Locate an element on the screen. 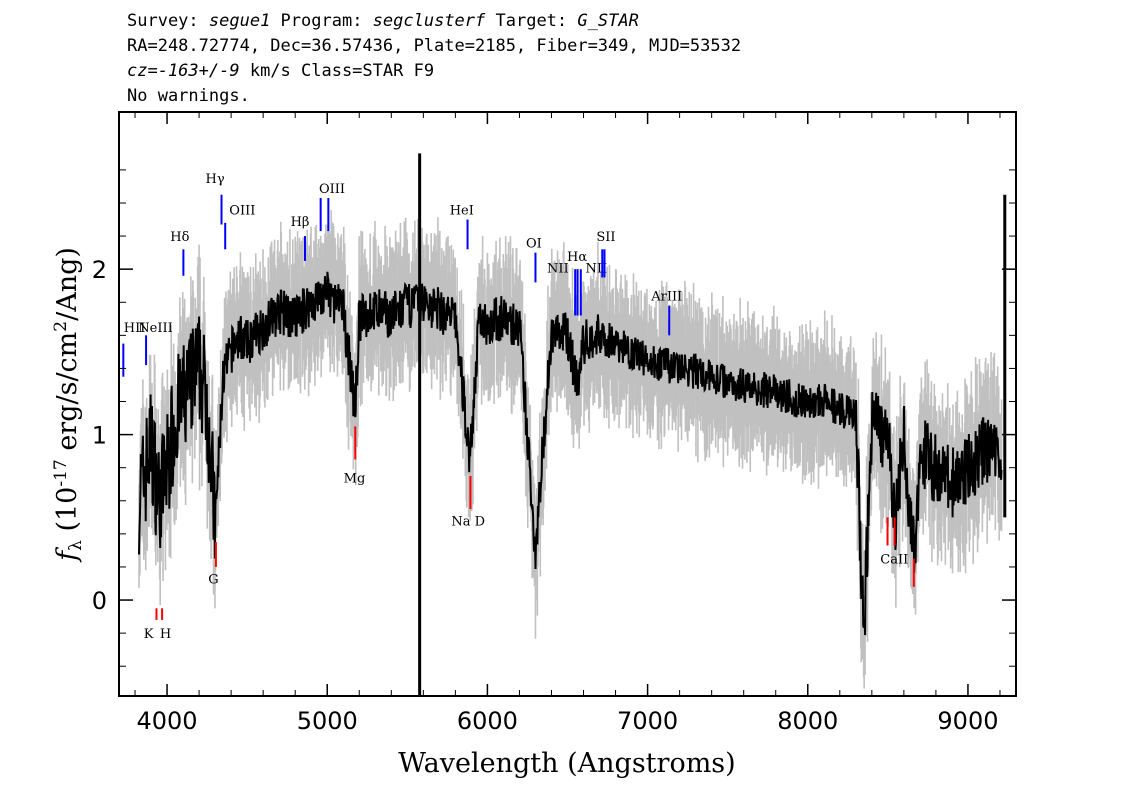 This screenshot has height=810, width=1134. absorption-line-label: Na D is located at coordinates (468, 522).